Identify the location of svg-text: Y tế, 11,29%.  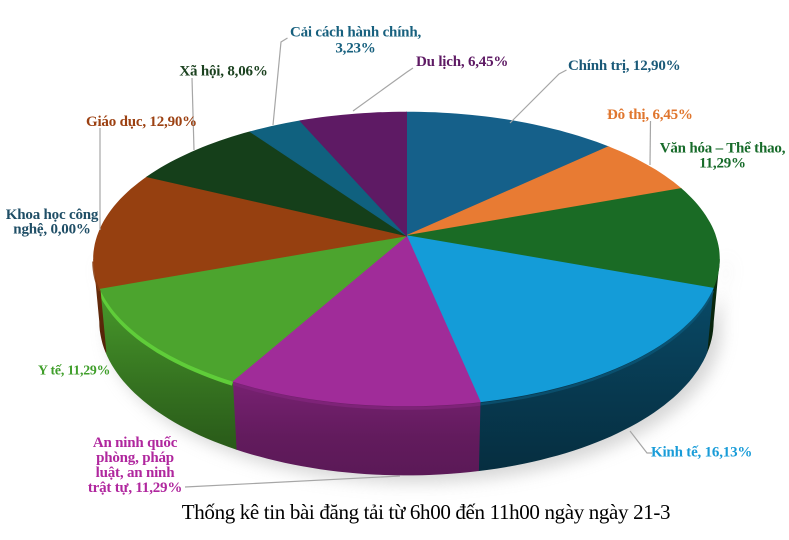
(74, 370).